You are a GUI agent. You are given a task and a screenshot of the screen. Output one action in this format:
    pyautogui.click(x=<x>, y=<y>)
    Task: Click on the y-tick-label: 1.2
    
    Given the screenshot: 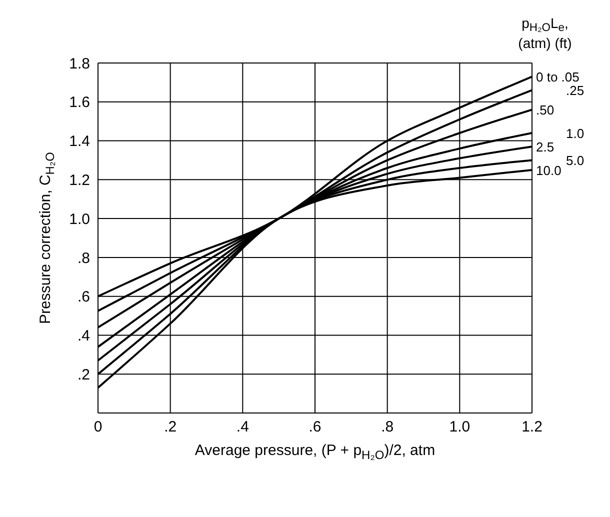 What is the action you would take?
    pyautogui.click(x=79, y=180)
    